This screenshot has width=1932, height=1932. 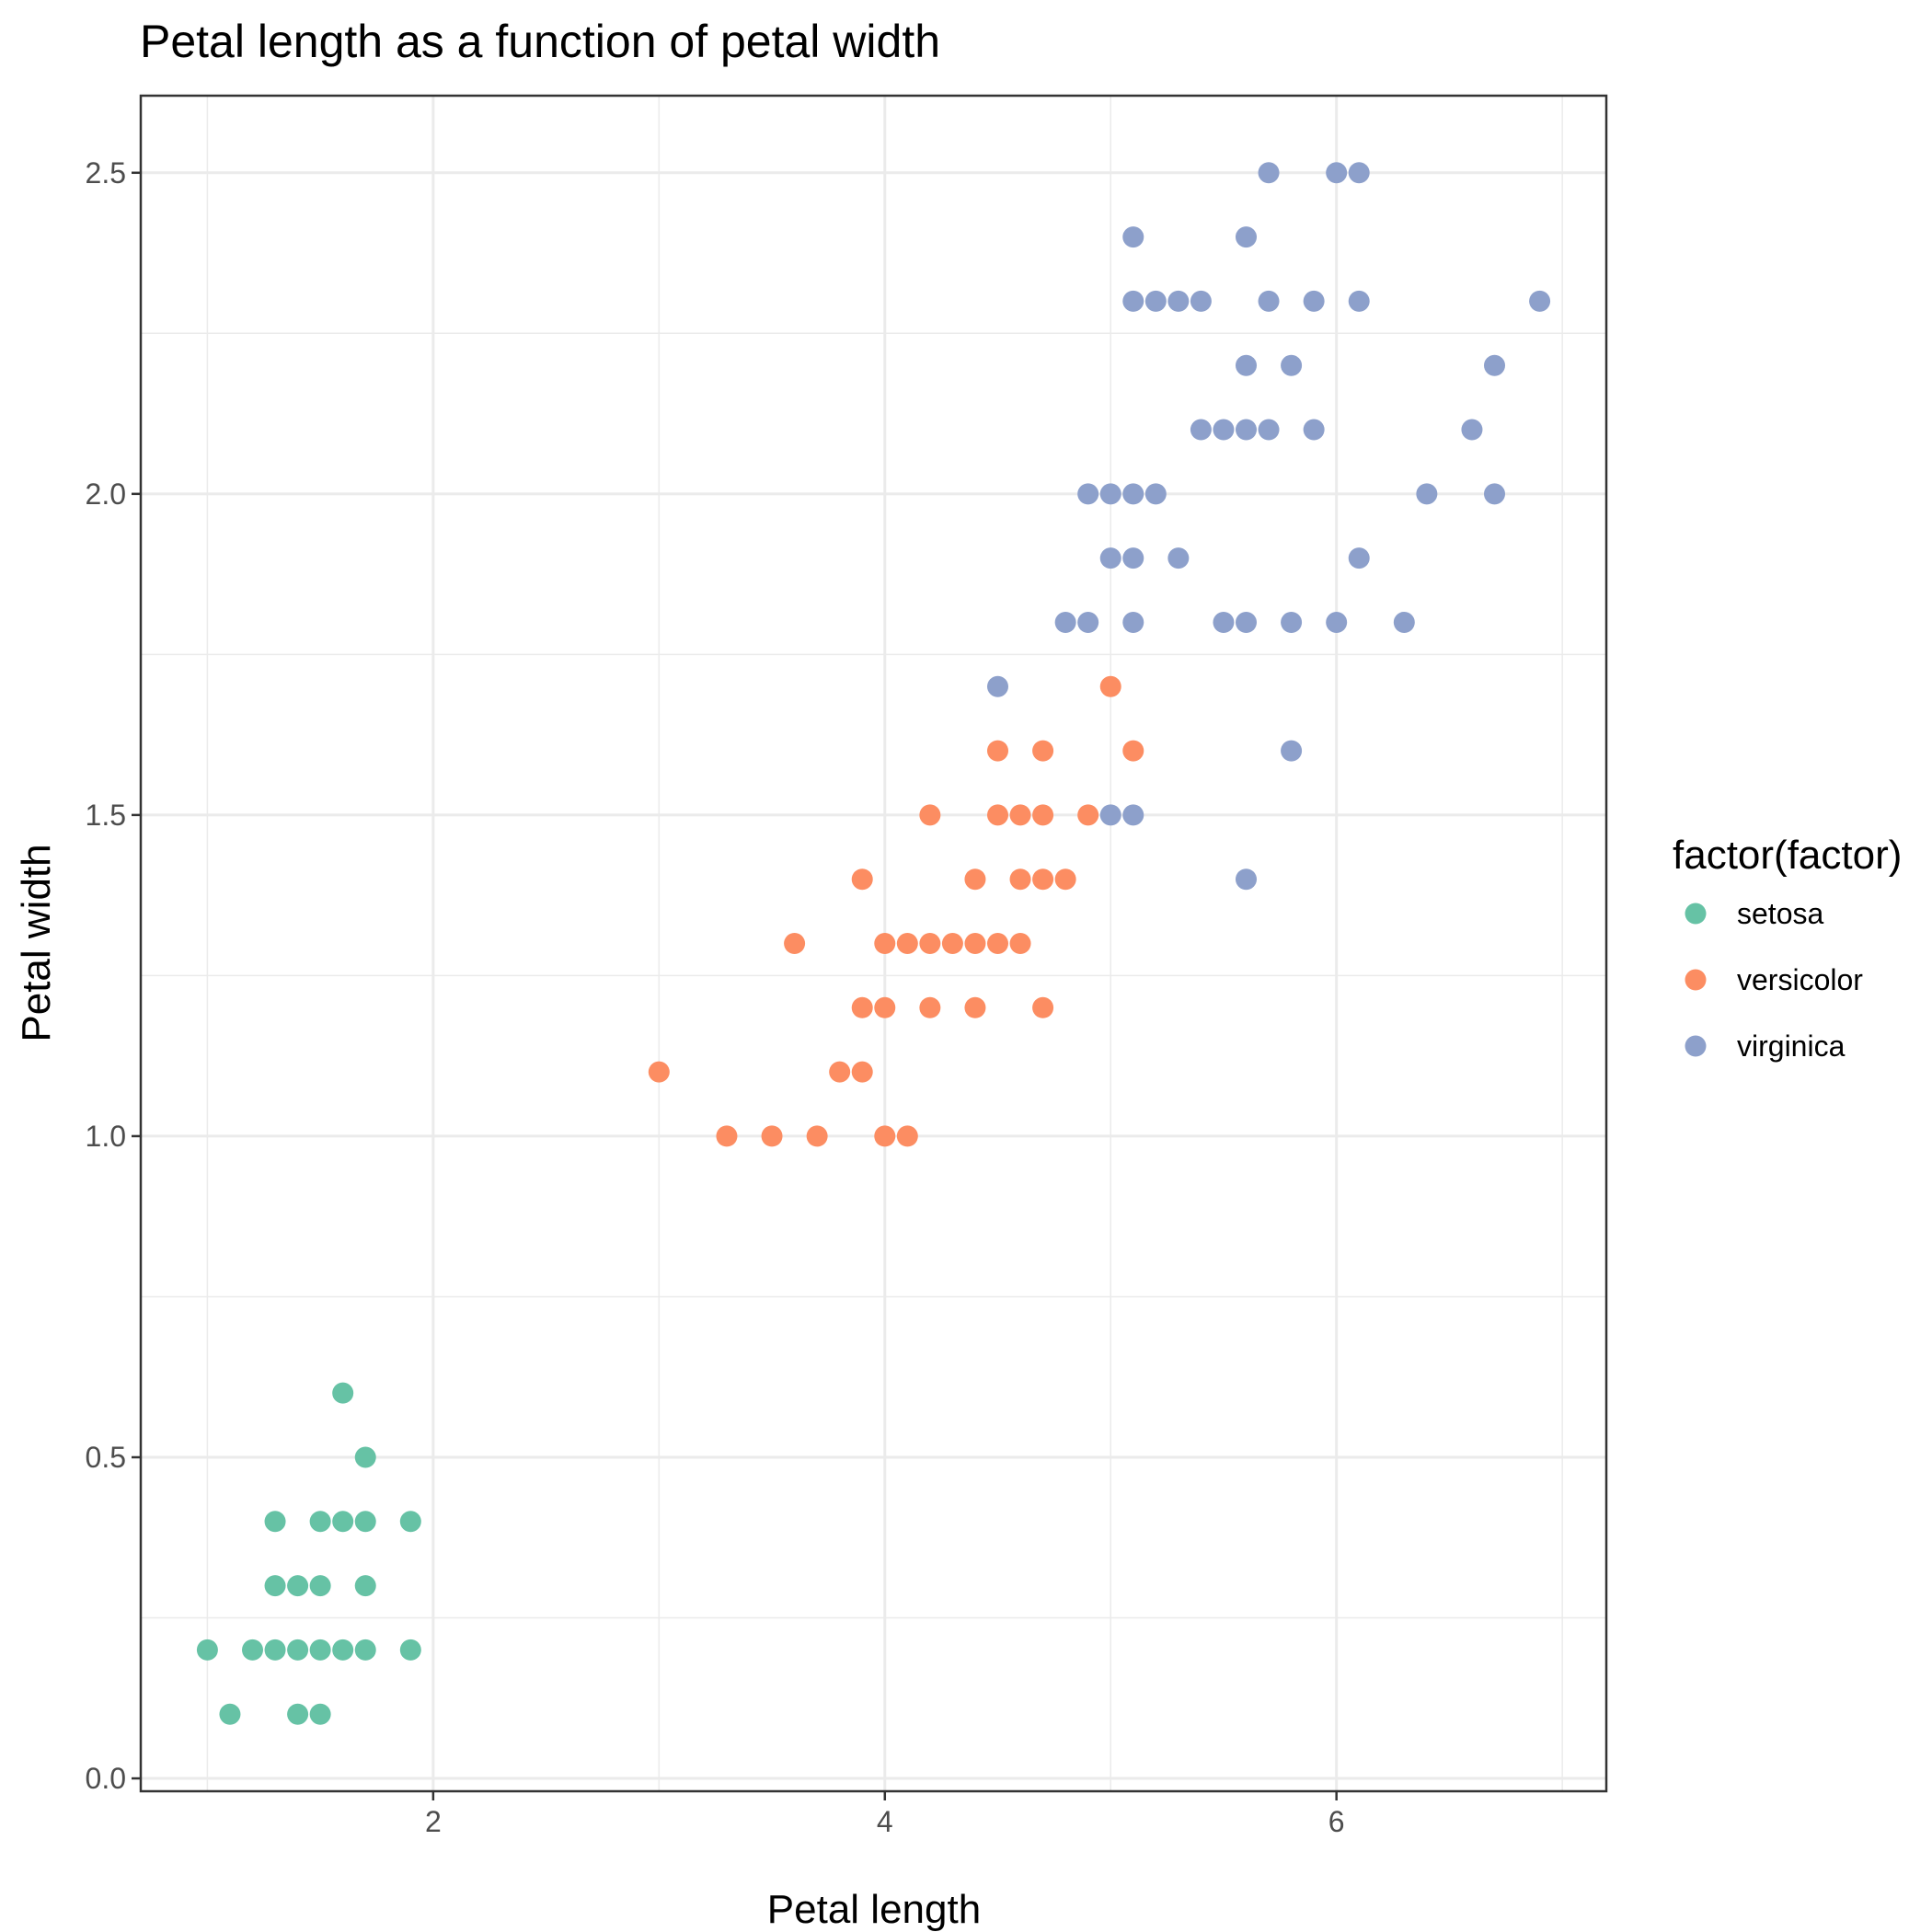 I want to click on legend-label-setosa: setosa, so click(x=1780, y=913).